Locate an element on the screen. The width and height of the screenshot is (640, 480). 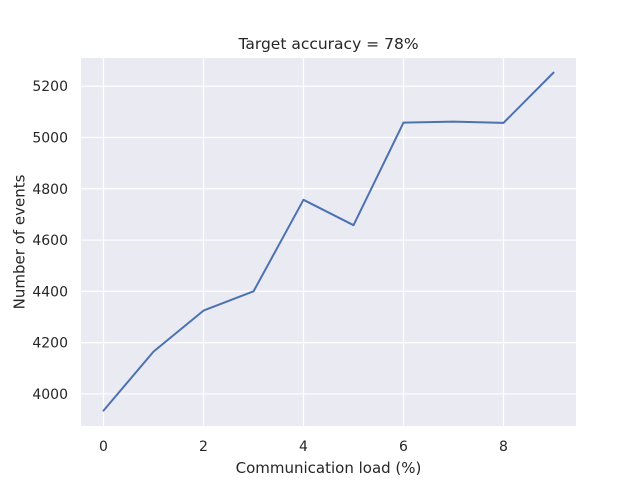
y-tick-labels: 4000 4200 4400 4600 4800 5000 5200 is located at coordinates (50, 241).